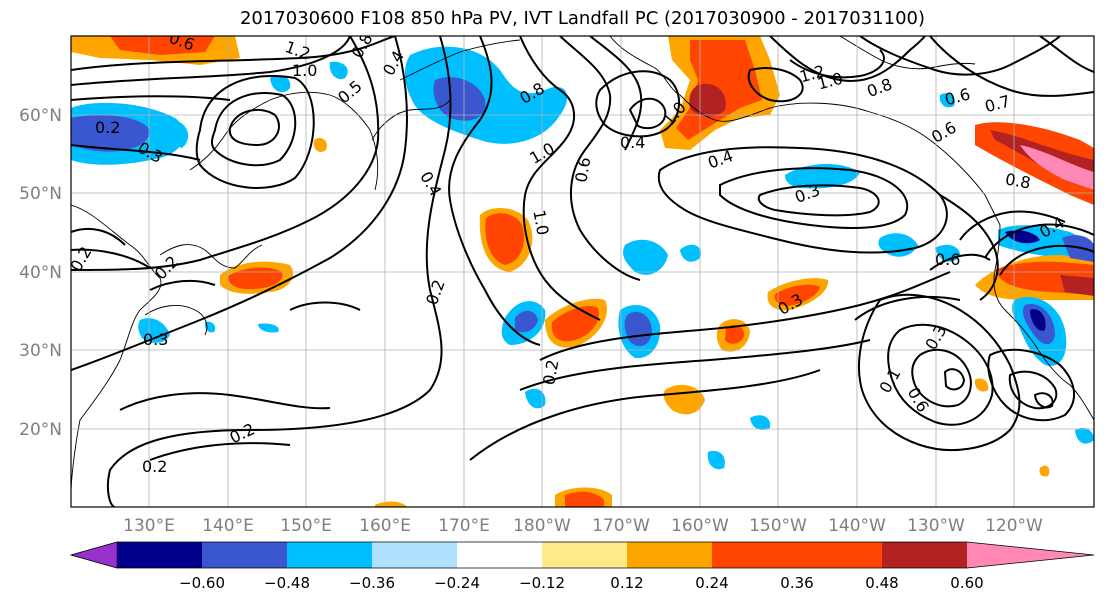 This screenshot has width=1105, height=601. What do you see at coordinates (149, 526) in the screenshot?
I see `lon-label: 130°E` at bounding box center [149, 526].